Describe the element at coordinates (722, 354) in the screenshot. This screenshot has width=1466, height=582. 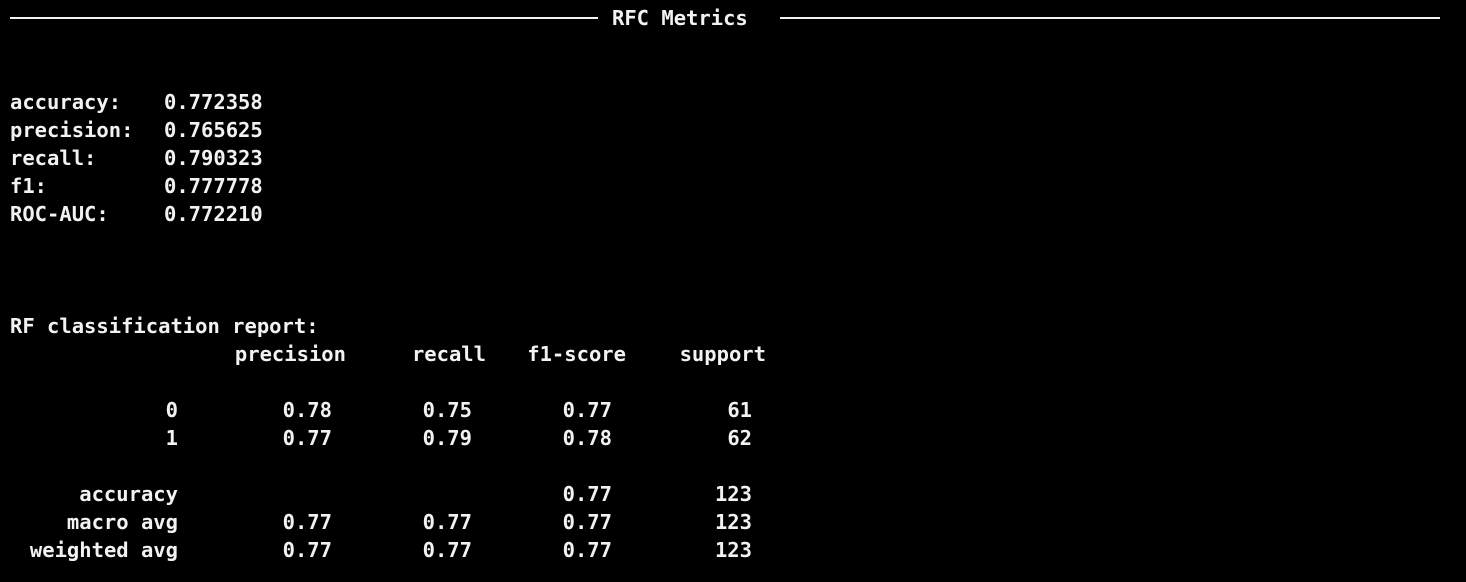
I see `column-header-support: support` at that location.